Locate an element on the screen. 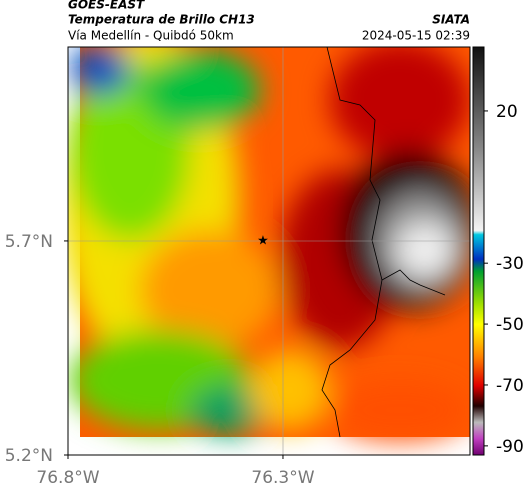 The image size is (526, 495). colorbar-tick-label: -50 is located at coordinates (510, 325).